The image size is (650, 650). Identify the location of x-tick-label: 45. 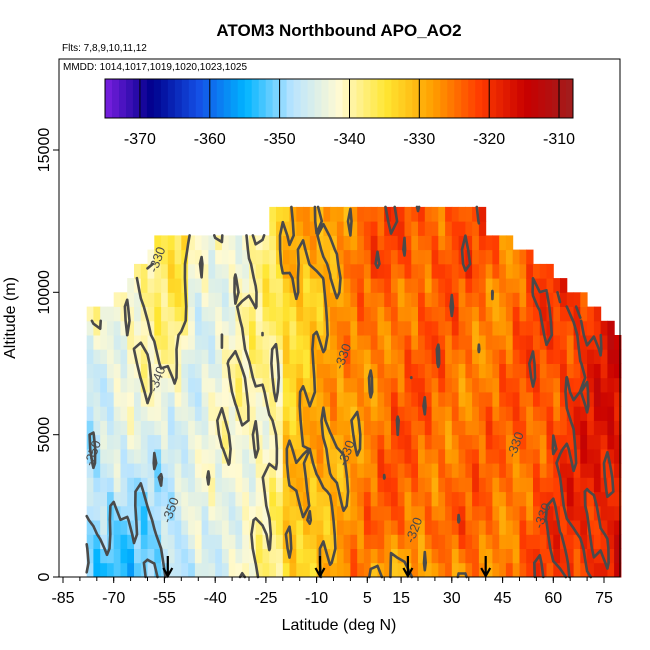
(503, 598).